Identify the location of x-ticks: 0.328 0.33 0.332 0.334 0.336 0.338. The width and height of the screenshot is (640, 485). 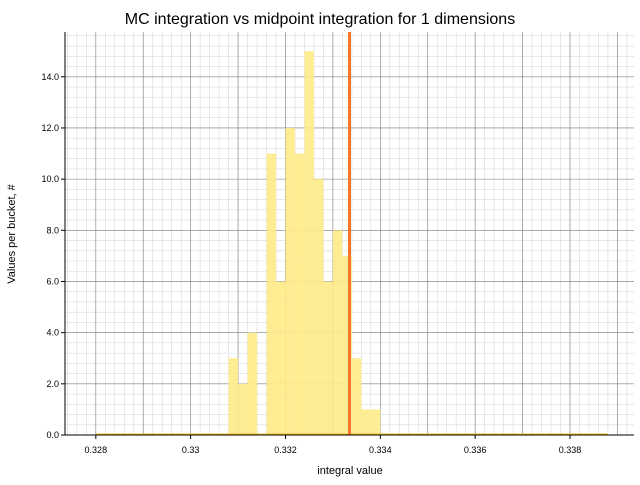
(333, 445).